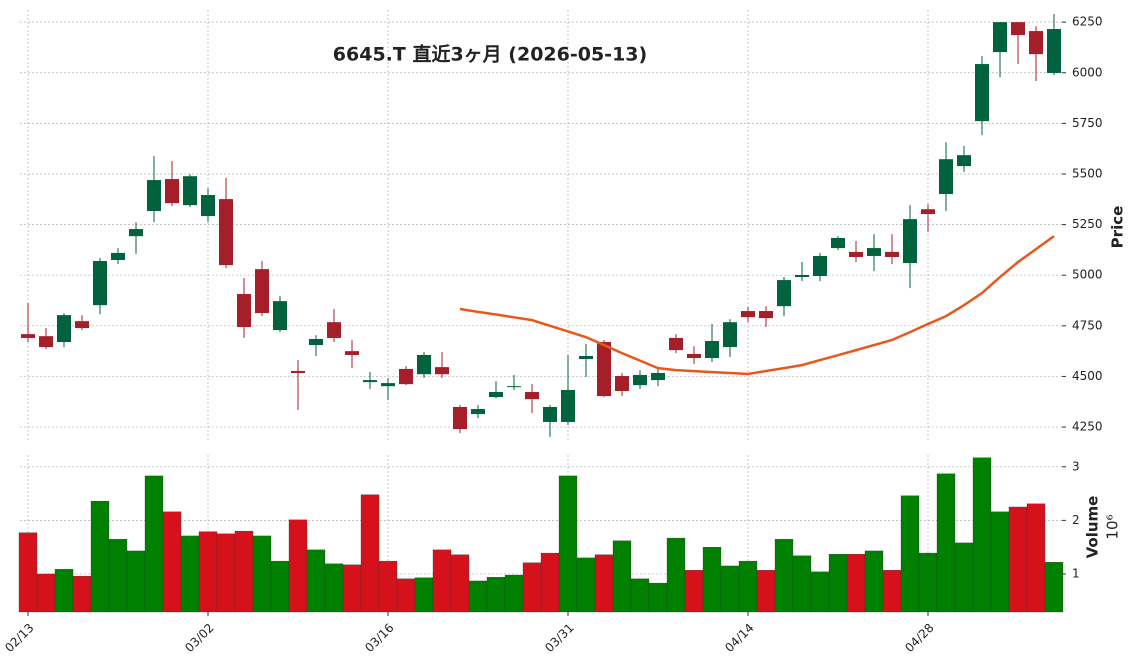 The image size is (1136, 670). What do you see at coordinates (559, 638) in the screenshot?
I see `x-tick-label: 03/31` at bounding box center [559, 638].